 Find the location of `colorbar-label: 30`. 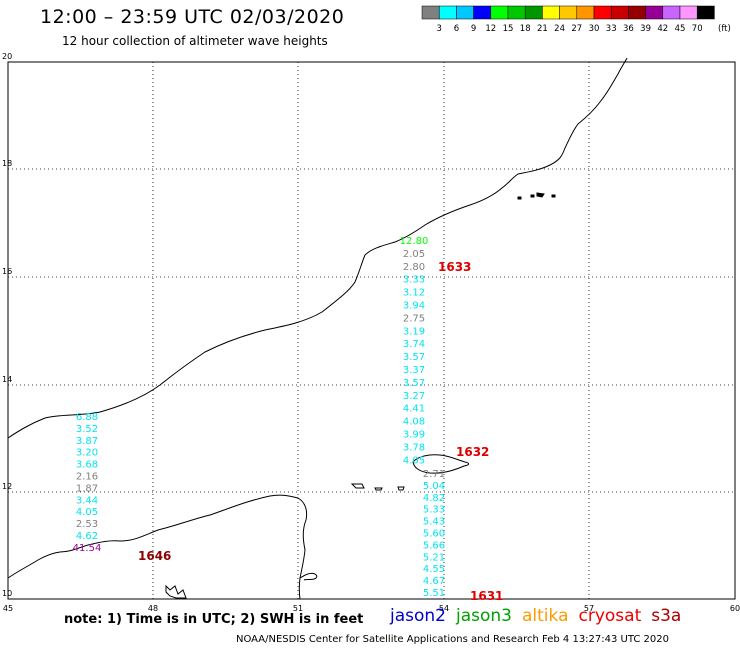

colorbar-label: 30 is located at coordinates (594, 29).